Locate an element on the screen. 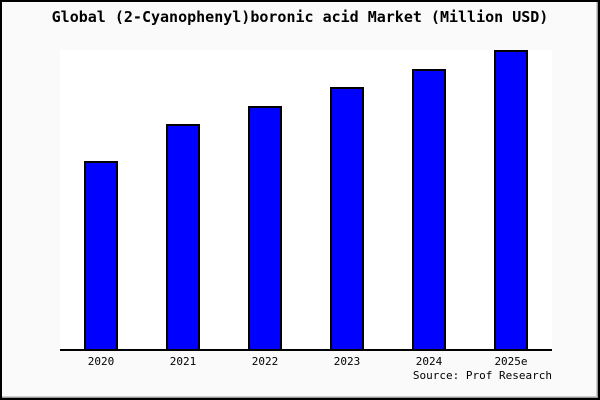  bar-2022 is located at coordinates (265, 227).